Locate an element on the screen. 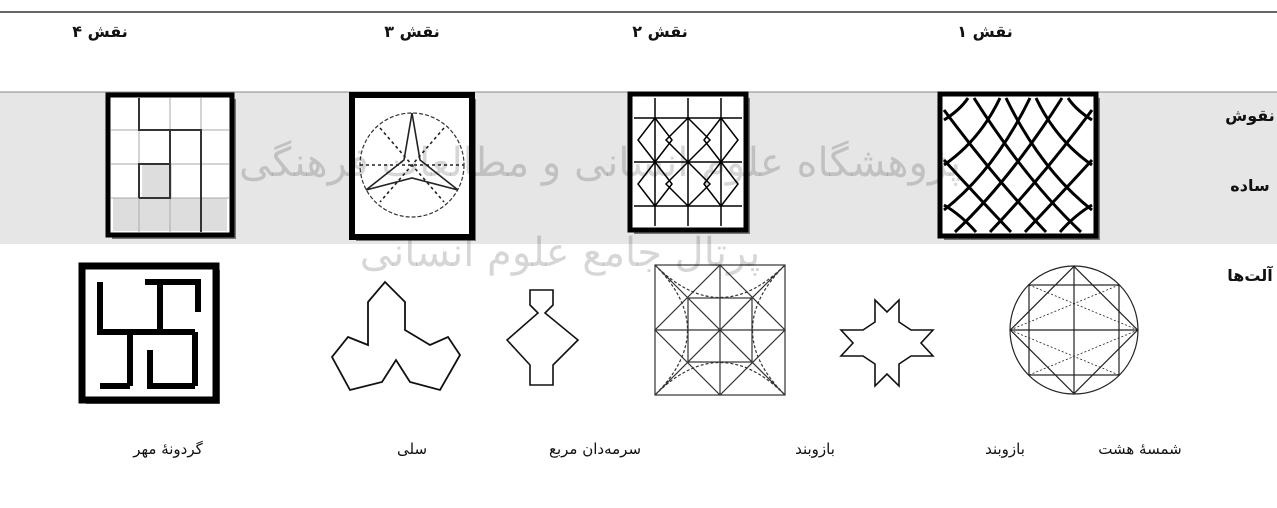  tool-soli is located at coordinates (396, 336).